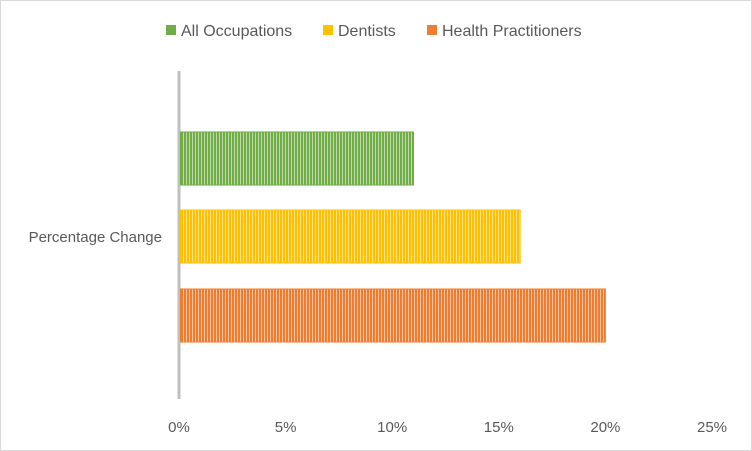 The width and height of the screenshot is (752, 451). I want to click on legend-item-health-practitioners: Health Practitioners, so click(504, 31).